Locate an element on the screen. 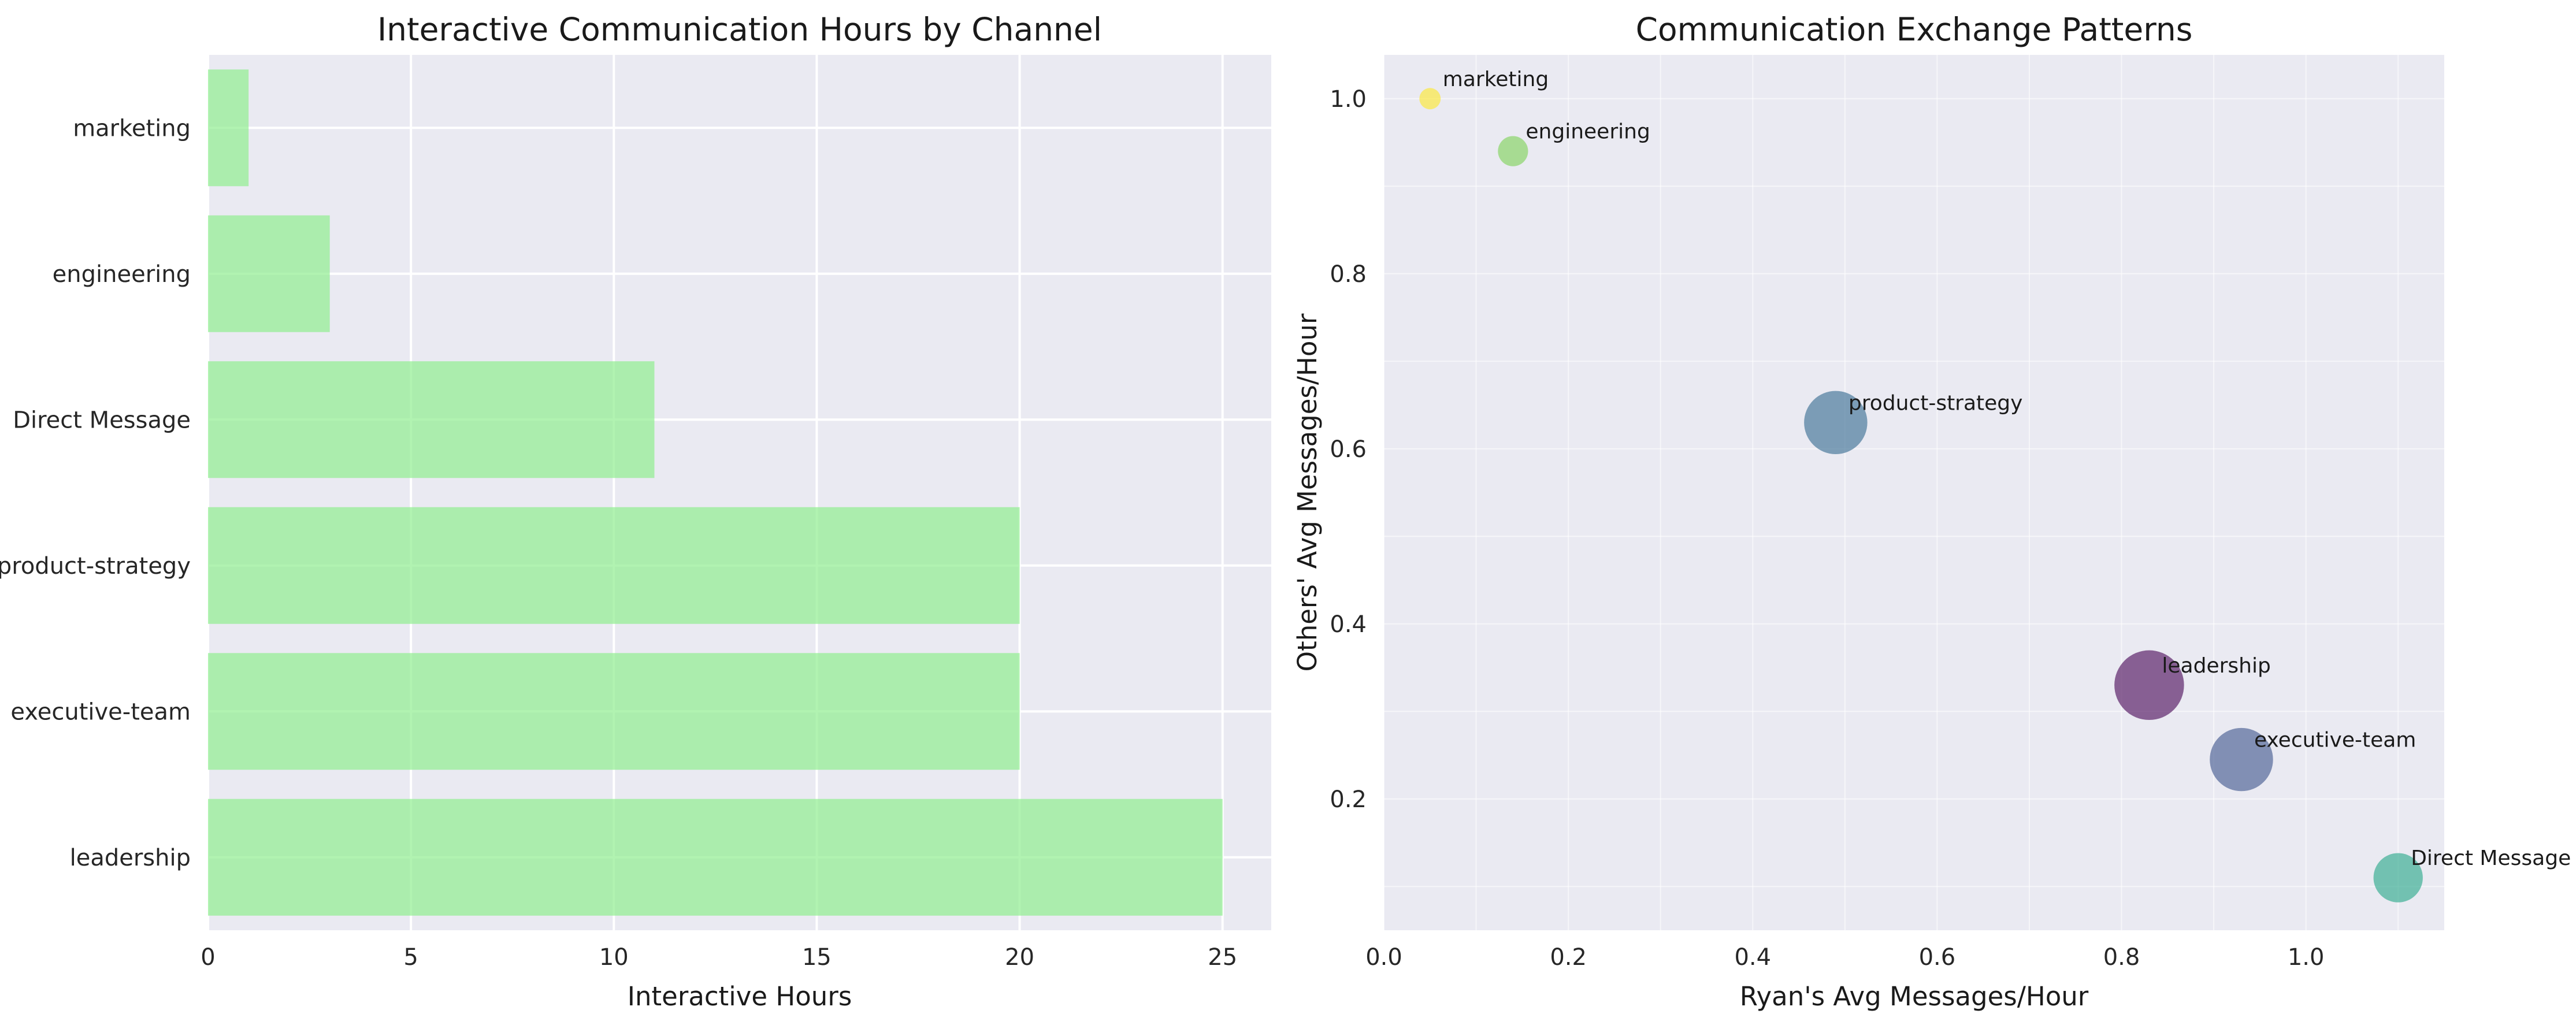 This screenshot has height=1025, width=2576. bar-marketing is located at coordinates (229, 128).